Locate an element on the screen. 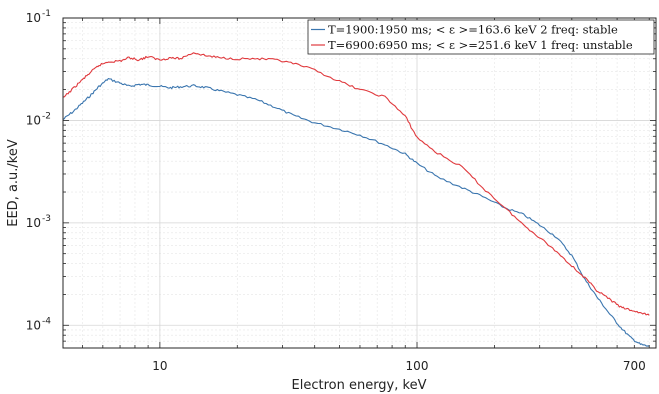 The width and height of the screenshot is (659, 394). x-tick-label: 10 is located at coordinates (159, 366).